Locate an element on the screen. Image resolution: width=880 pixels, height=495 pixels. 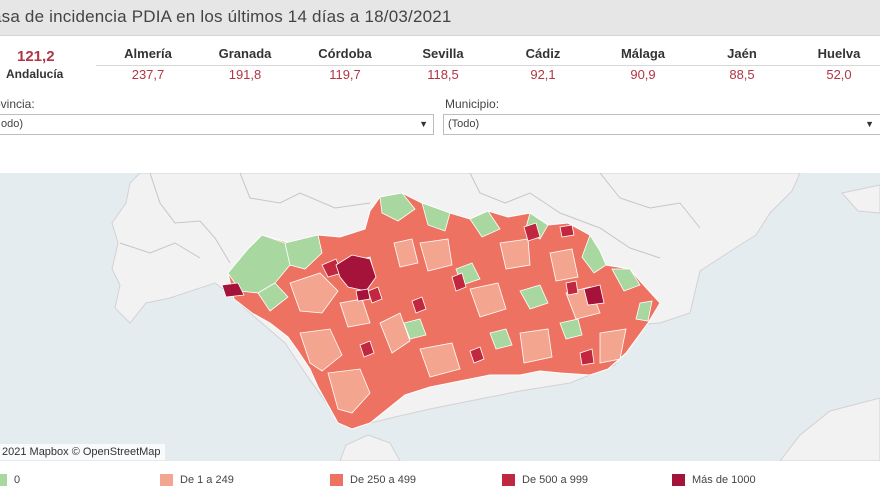
map-attribution: 2021 Mapbox © OpenStreetMap is located at coordinates (82, 452).